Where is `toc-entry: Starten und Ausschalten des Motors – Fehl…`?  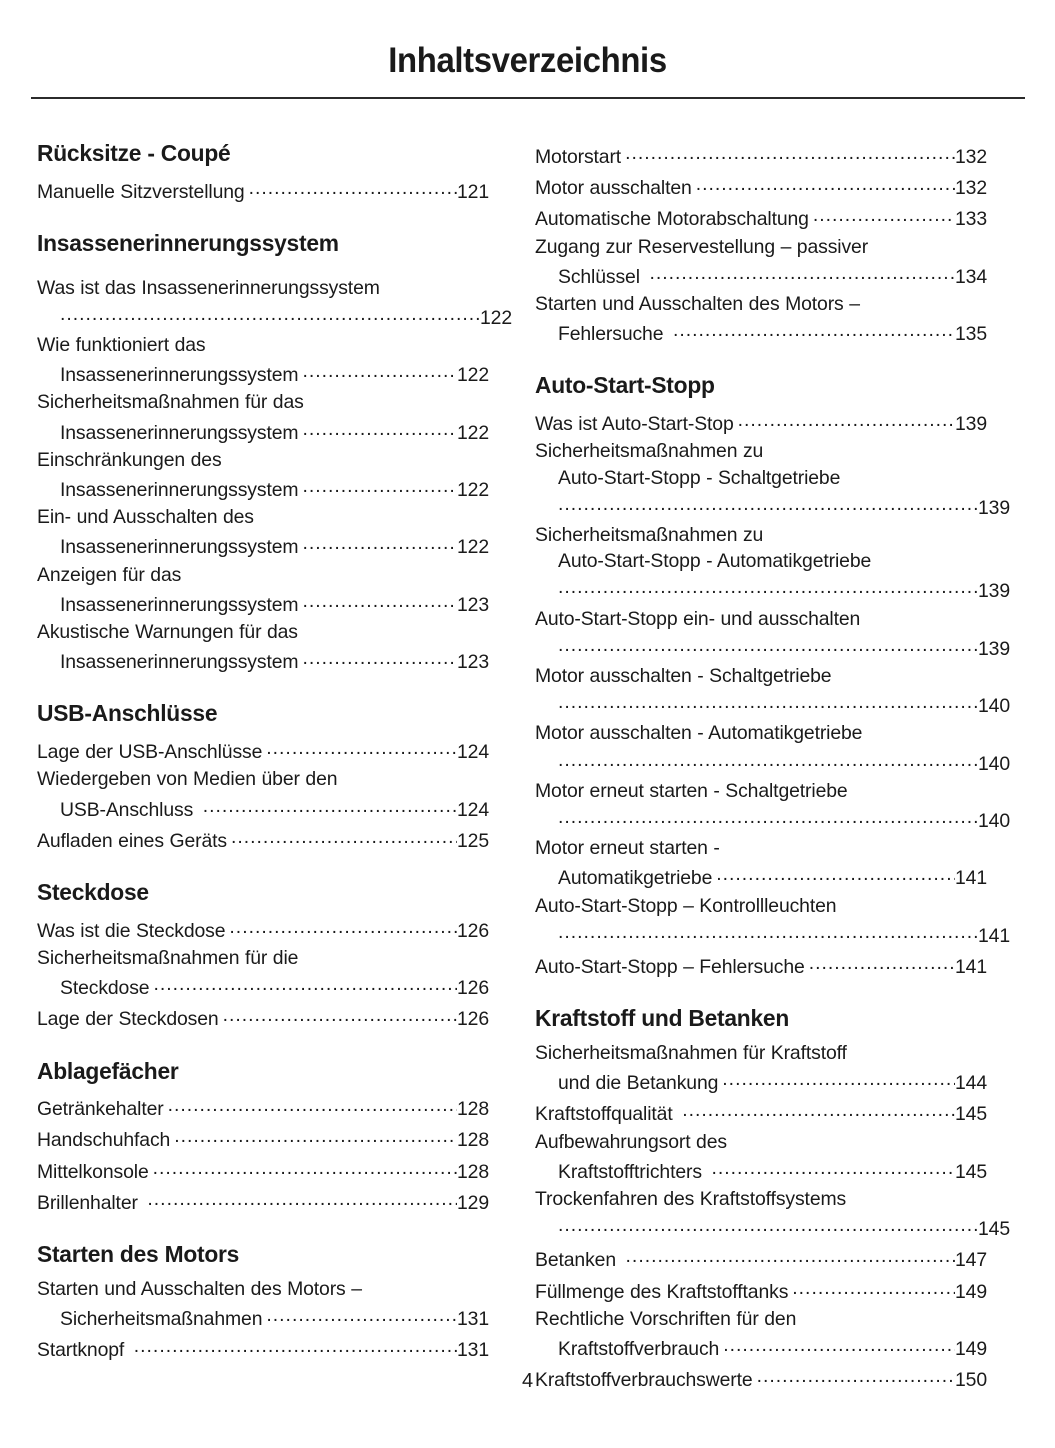
toc-entry: Starten und Ausschalten des Motors – Fehl… is located at coordinates (761, 319).